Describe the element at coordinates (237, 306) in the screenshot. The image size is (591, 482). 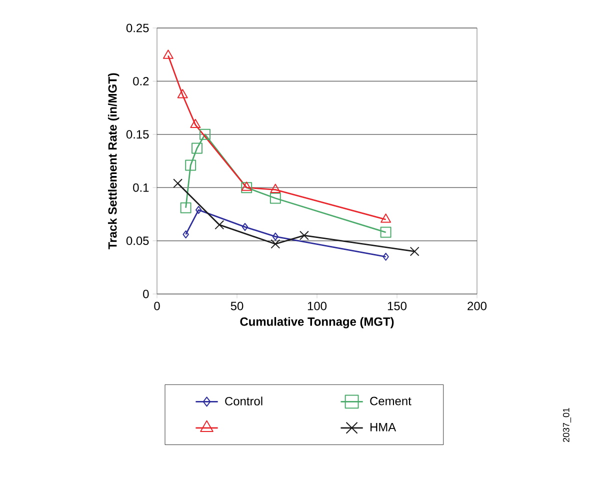
I see `x-tick-label: 50` at that location.